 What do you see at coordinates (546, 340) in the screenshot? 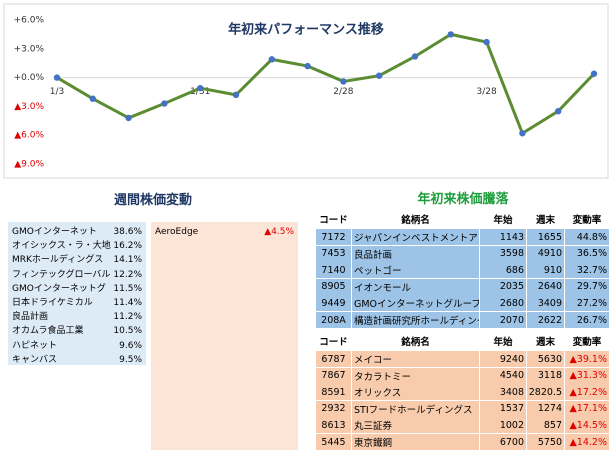
I see `header-cell: 週末` at bounding box center [546, 340].